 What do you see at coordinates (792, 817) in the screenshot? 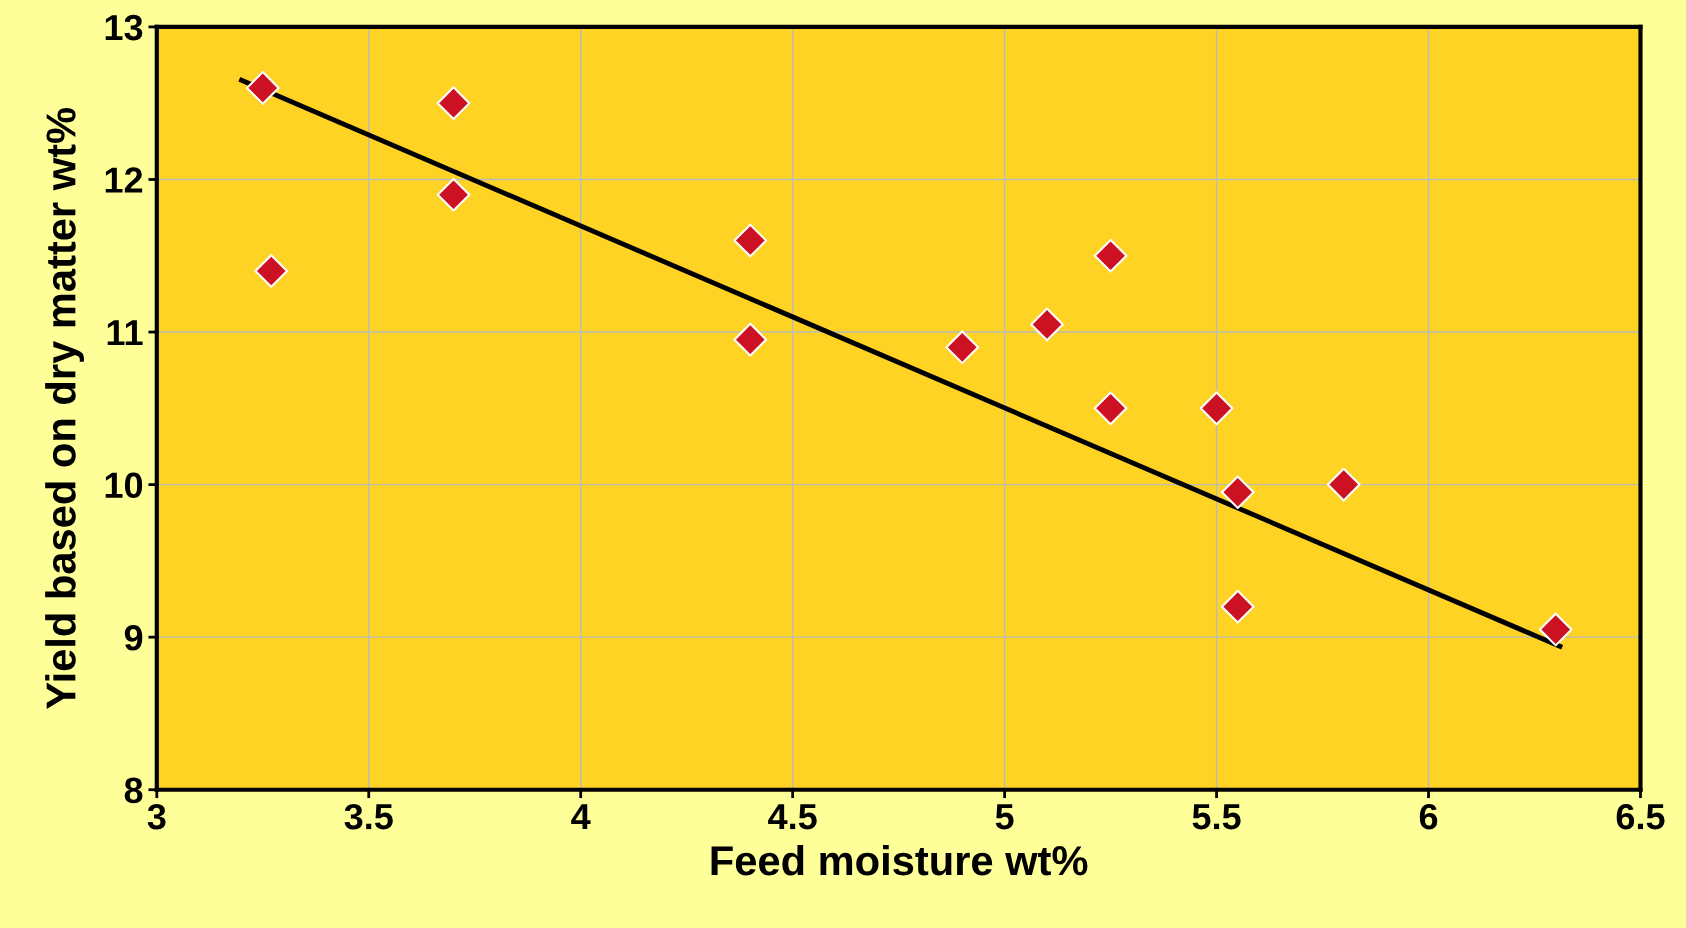
I see `x-tick-label: 4.5` at bounding box center [792, 817].